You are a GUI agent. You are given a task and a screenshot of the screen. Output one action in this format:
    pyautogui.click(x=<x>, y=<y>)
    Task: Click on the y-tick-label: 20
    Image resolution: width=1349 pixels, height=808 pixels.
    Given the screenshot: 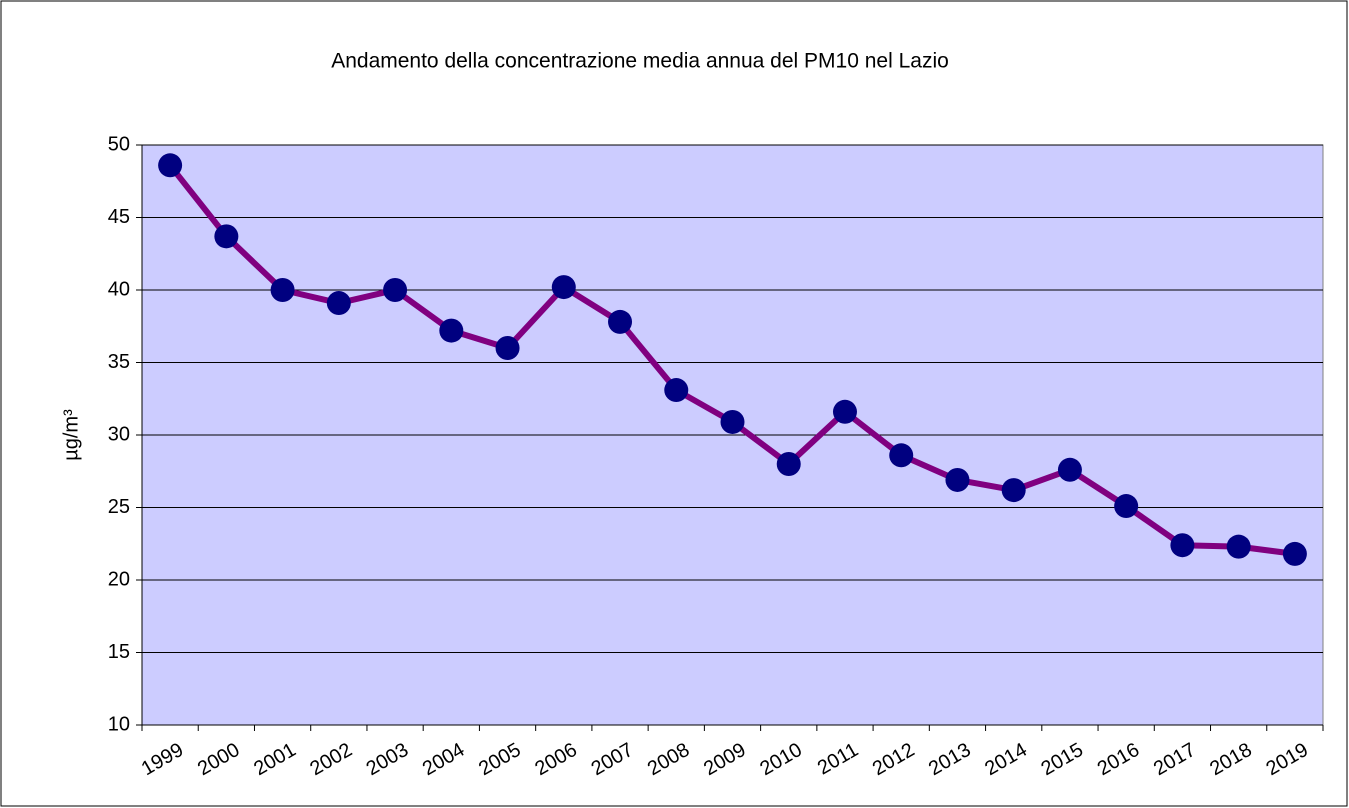 What is the action you would take?
    pyautogui.click(x=119, y=579)
    